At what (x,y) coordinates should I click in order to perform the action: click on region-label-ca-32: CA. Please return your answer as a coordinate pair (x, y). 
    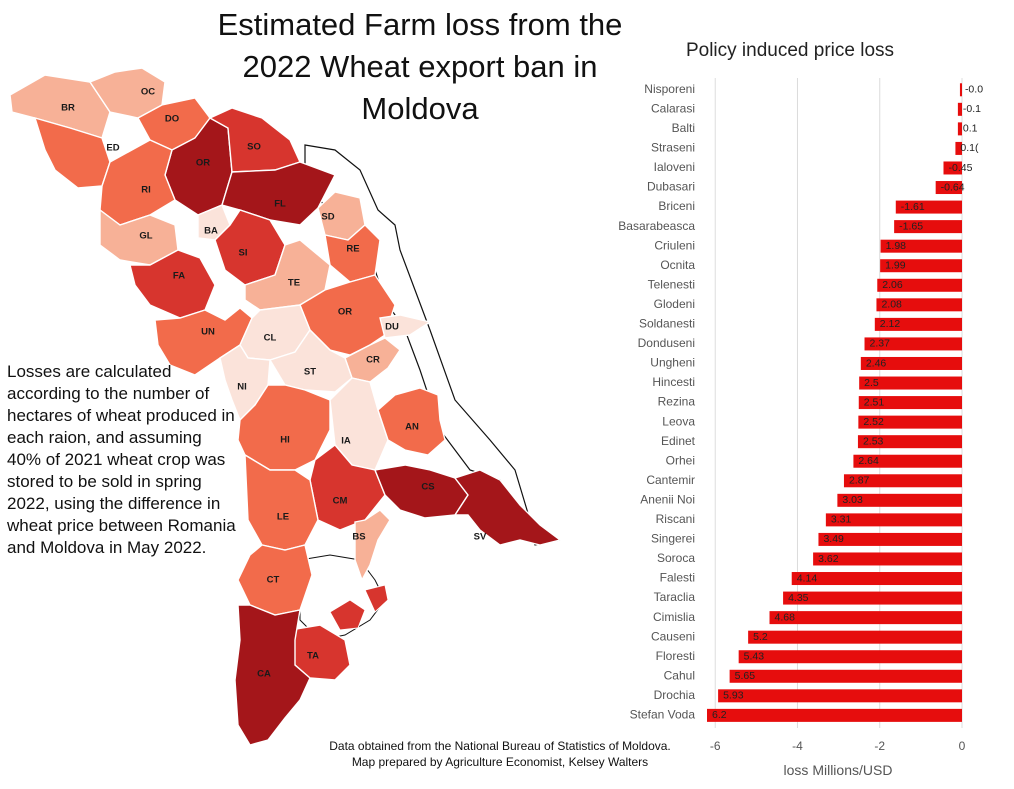
    Looking at the image, I should click on (264, 674).